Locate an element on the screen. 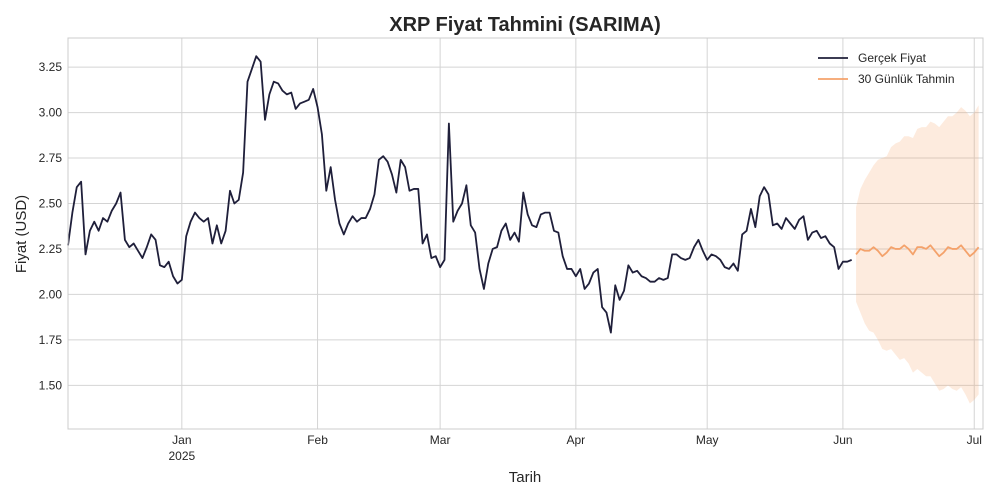 The height and width of the screenshot is (500, 1000). x-tick-label: Jan is located at coordinates (181, 440).